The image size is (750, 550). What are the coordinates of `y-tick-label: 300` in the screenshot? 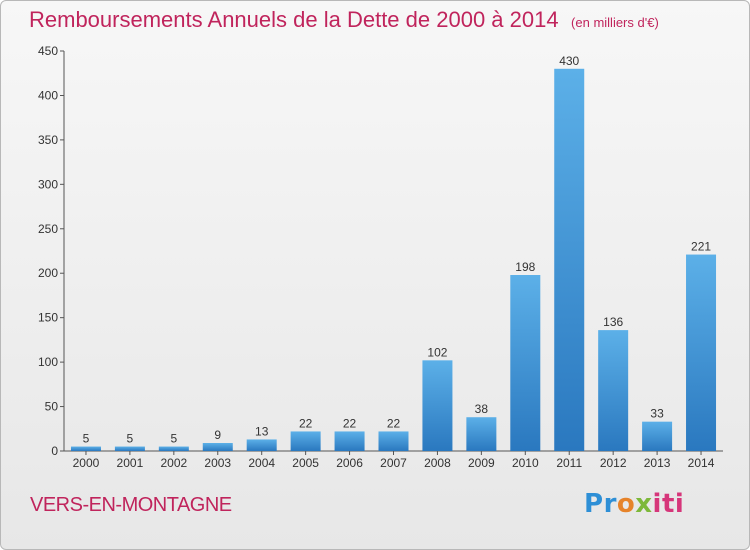 It's located at (48, 184).